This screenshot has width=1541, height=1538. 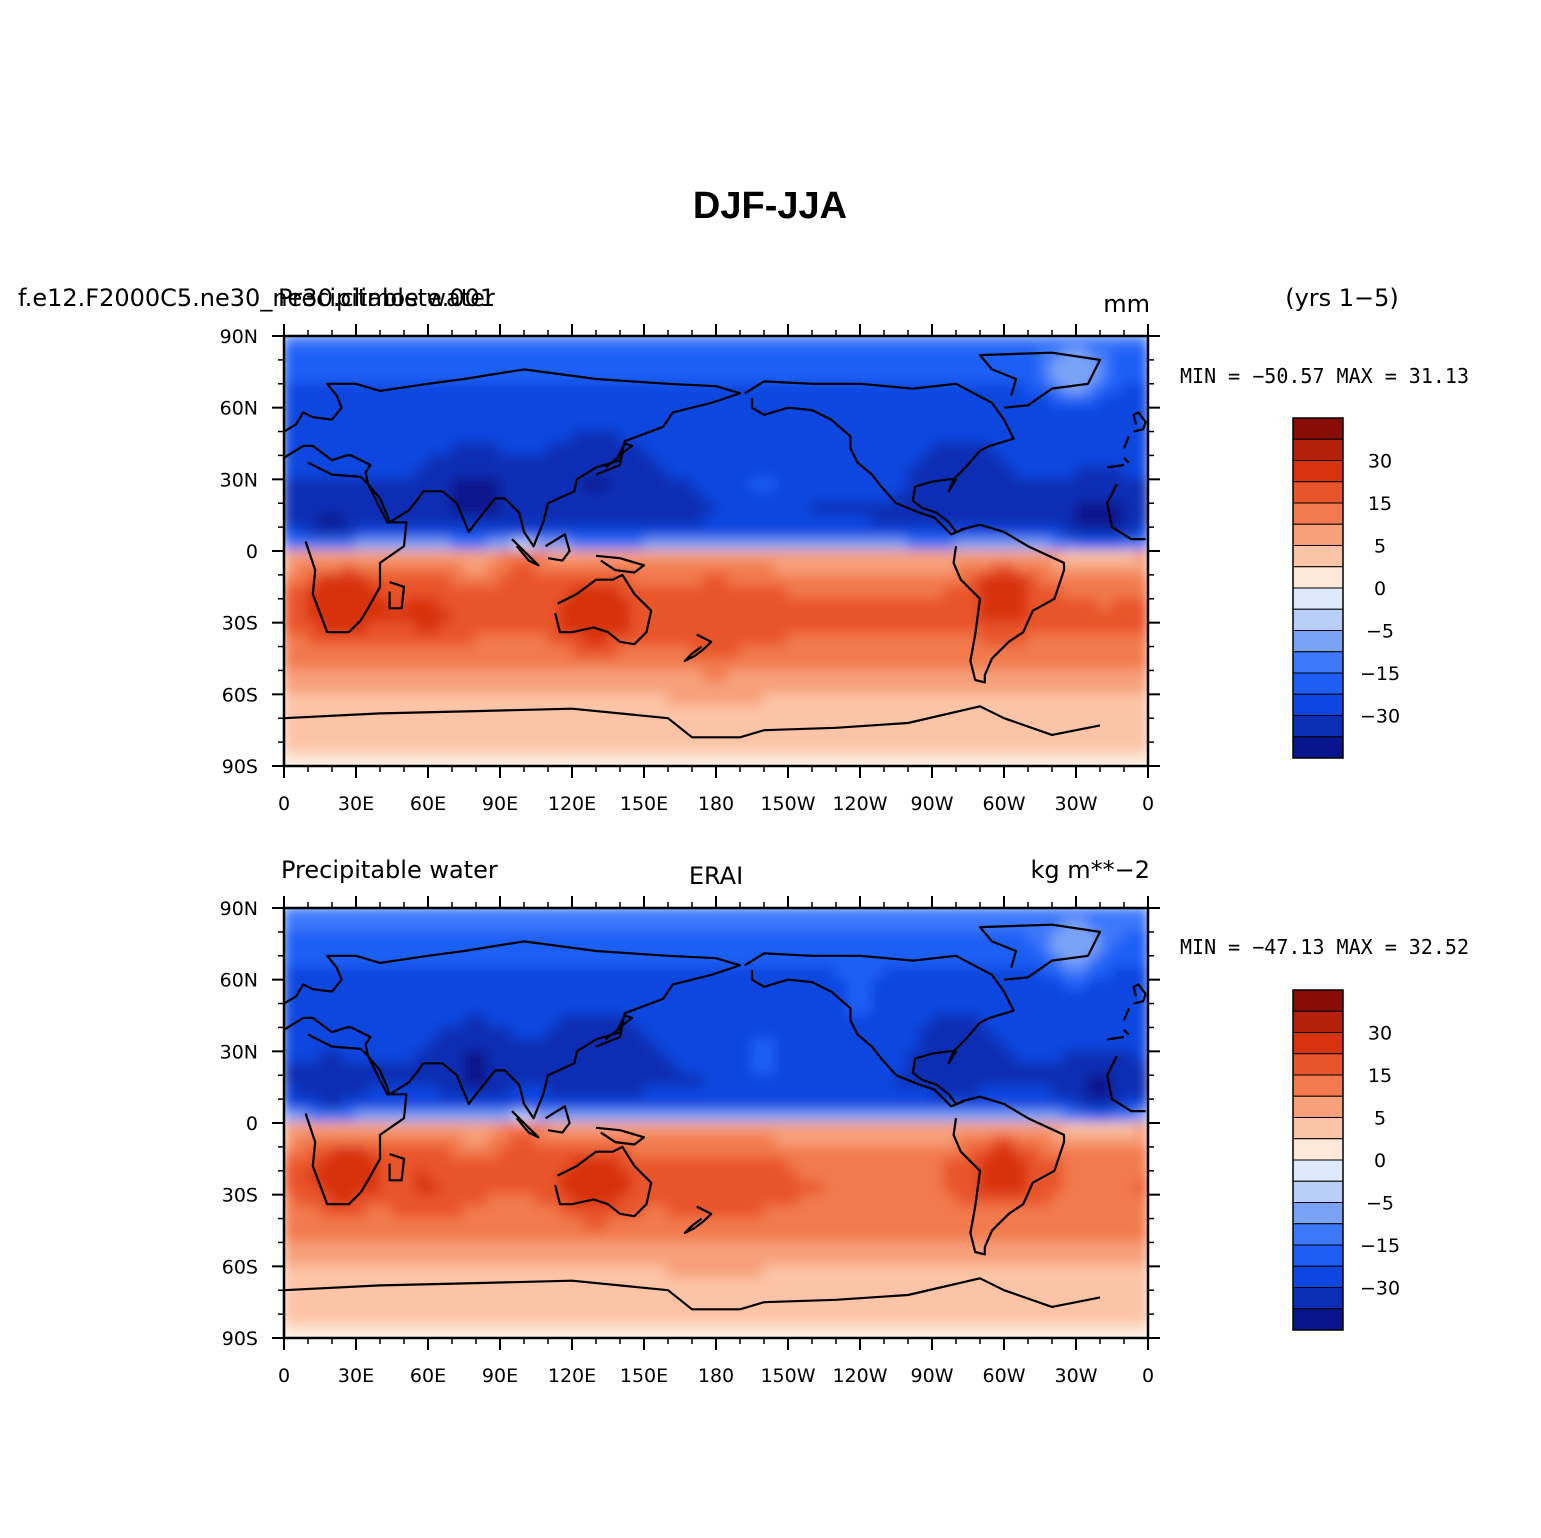 What do you see at coordinates (338, 688) in the screenshot?
I see `field-cell-2092` at bounding box center [338, 688].